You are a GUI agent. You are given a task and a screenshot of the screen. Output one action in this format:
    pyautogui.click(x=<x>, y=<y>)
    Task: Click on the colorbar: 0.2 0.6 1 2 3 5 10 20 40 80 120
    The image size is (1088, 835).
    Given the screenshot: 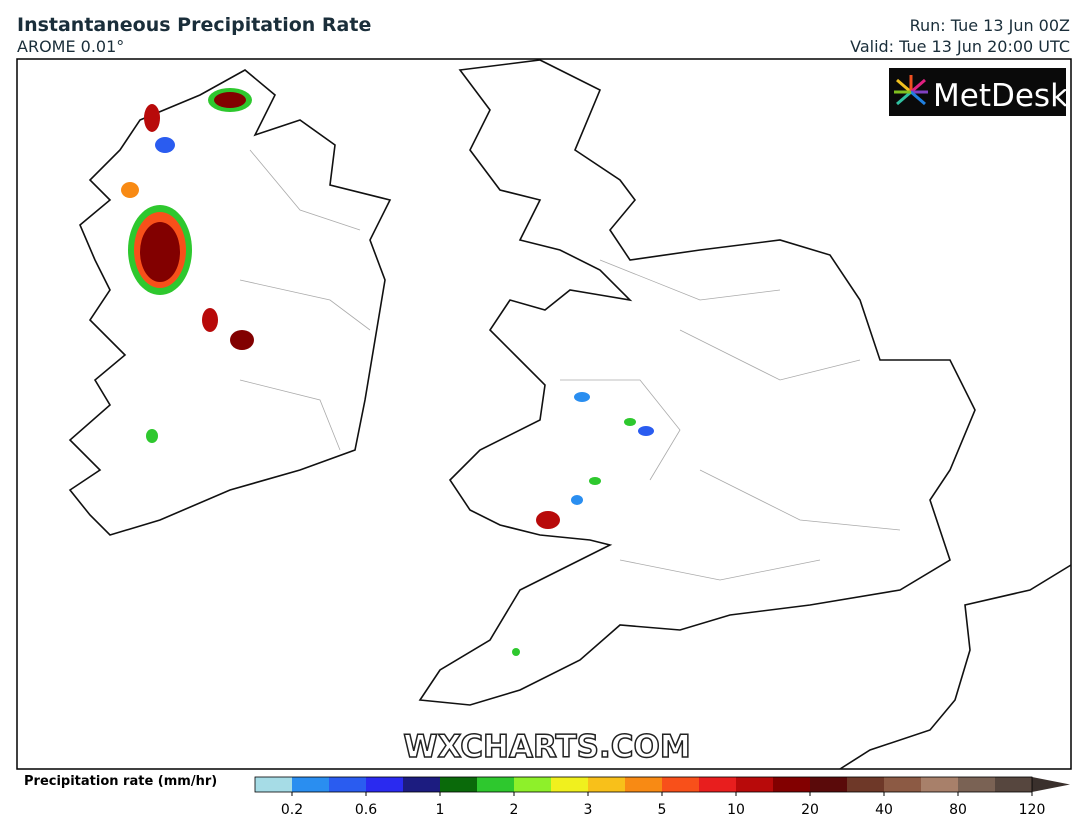 What is the action you would take?
    pyautogui.click(x=662, y=797)
    